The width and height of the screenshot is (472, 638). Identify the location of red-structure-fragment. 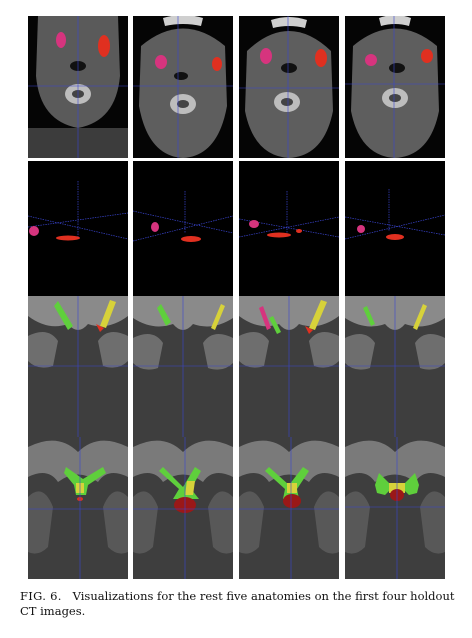
(299, 231).